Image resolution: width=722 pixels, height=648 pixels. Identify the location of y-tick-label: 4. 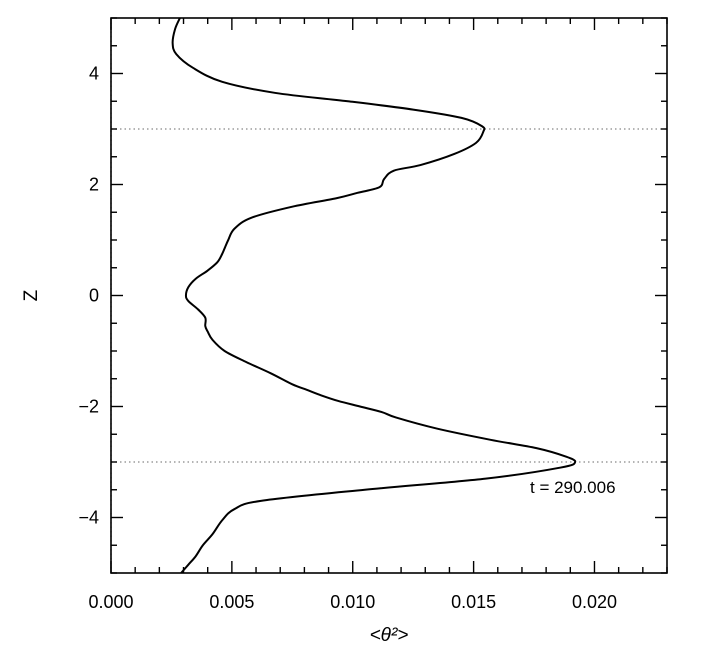
(94, 74).